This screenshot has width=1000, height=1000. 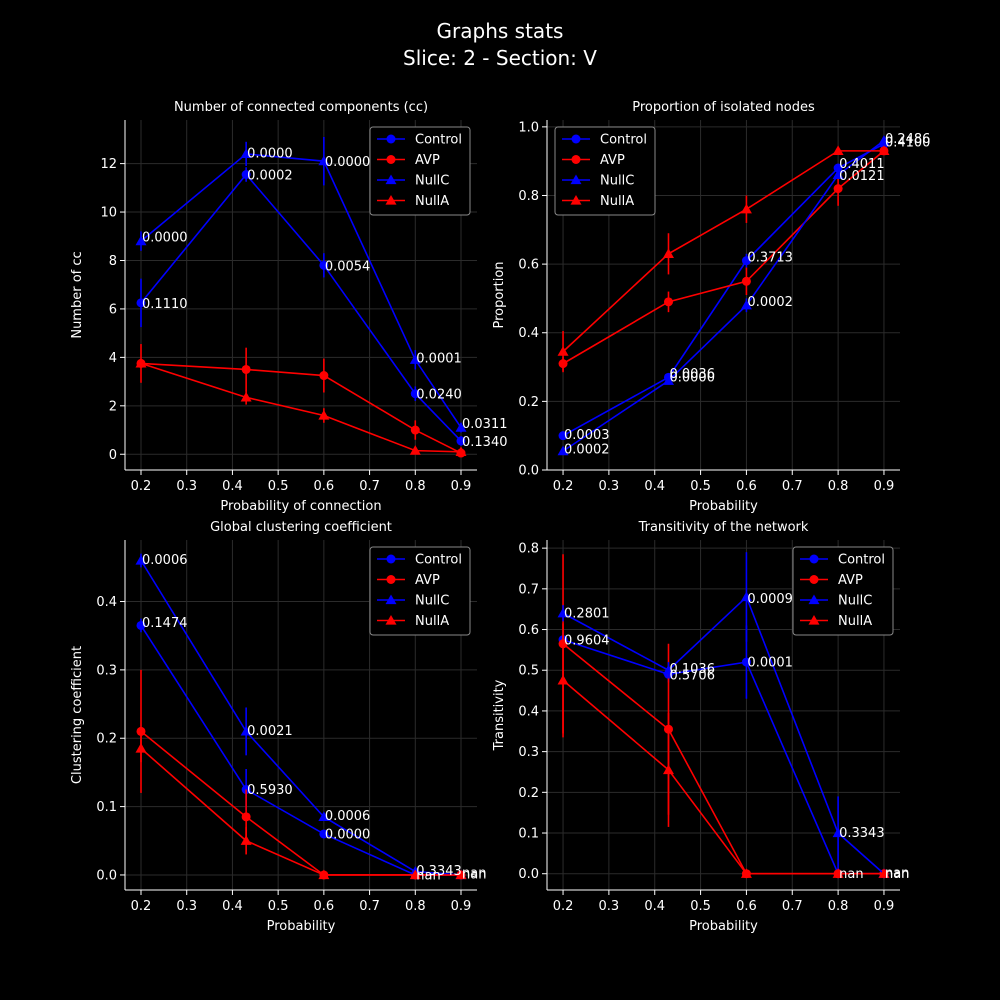 I want to click on panel-3-annotation-1: 0.1474, so click(x=165, y=623).